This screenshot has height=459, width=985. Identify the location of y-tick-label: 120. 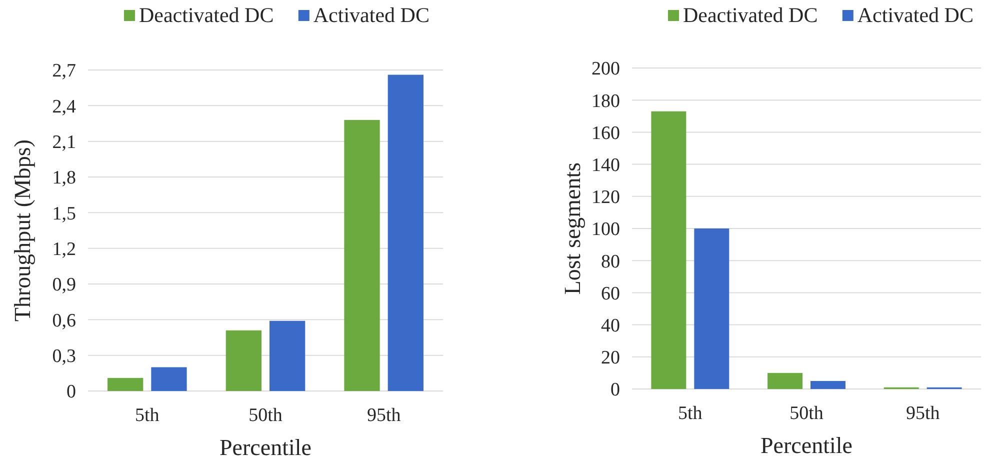
(606, 197).